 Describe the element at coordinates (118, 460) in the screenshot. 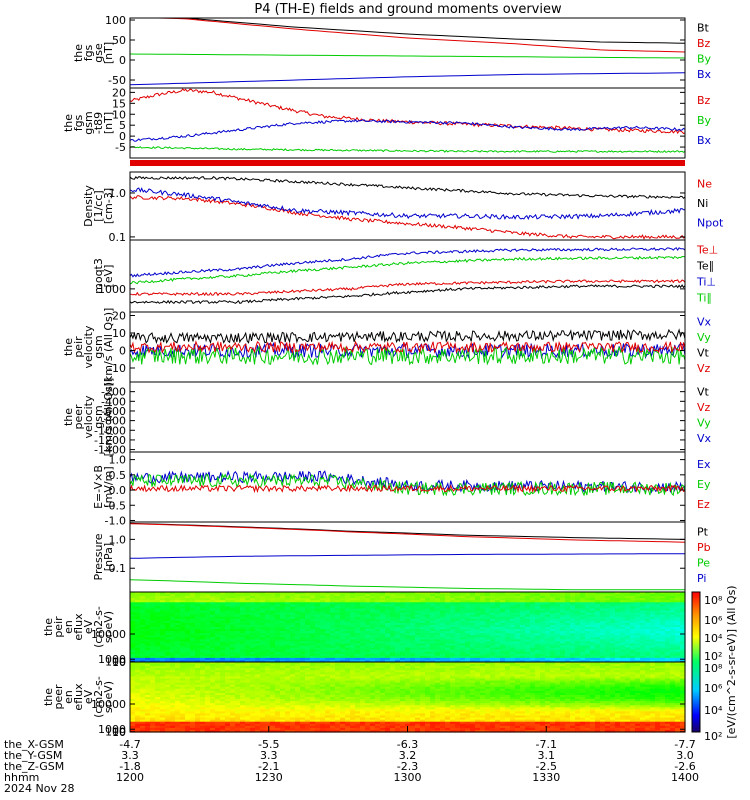

I see `y-tick-label: 1.0` at that location.